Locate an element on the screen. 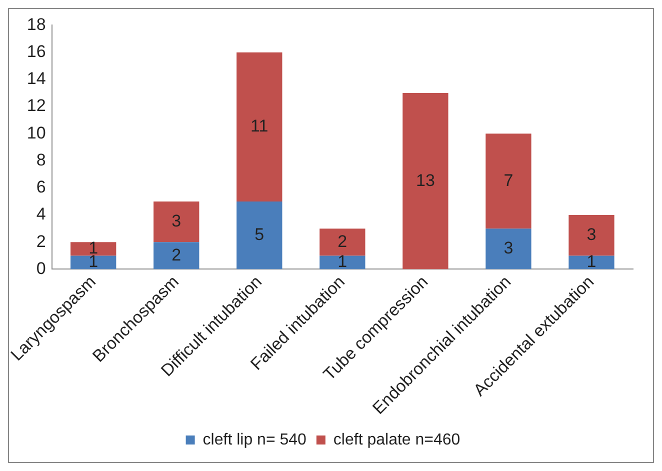 Image resolution: width=662 pixels, height=471 pixels. y-tick-label: 6 is located at coordinates (41, 187).